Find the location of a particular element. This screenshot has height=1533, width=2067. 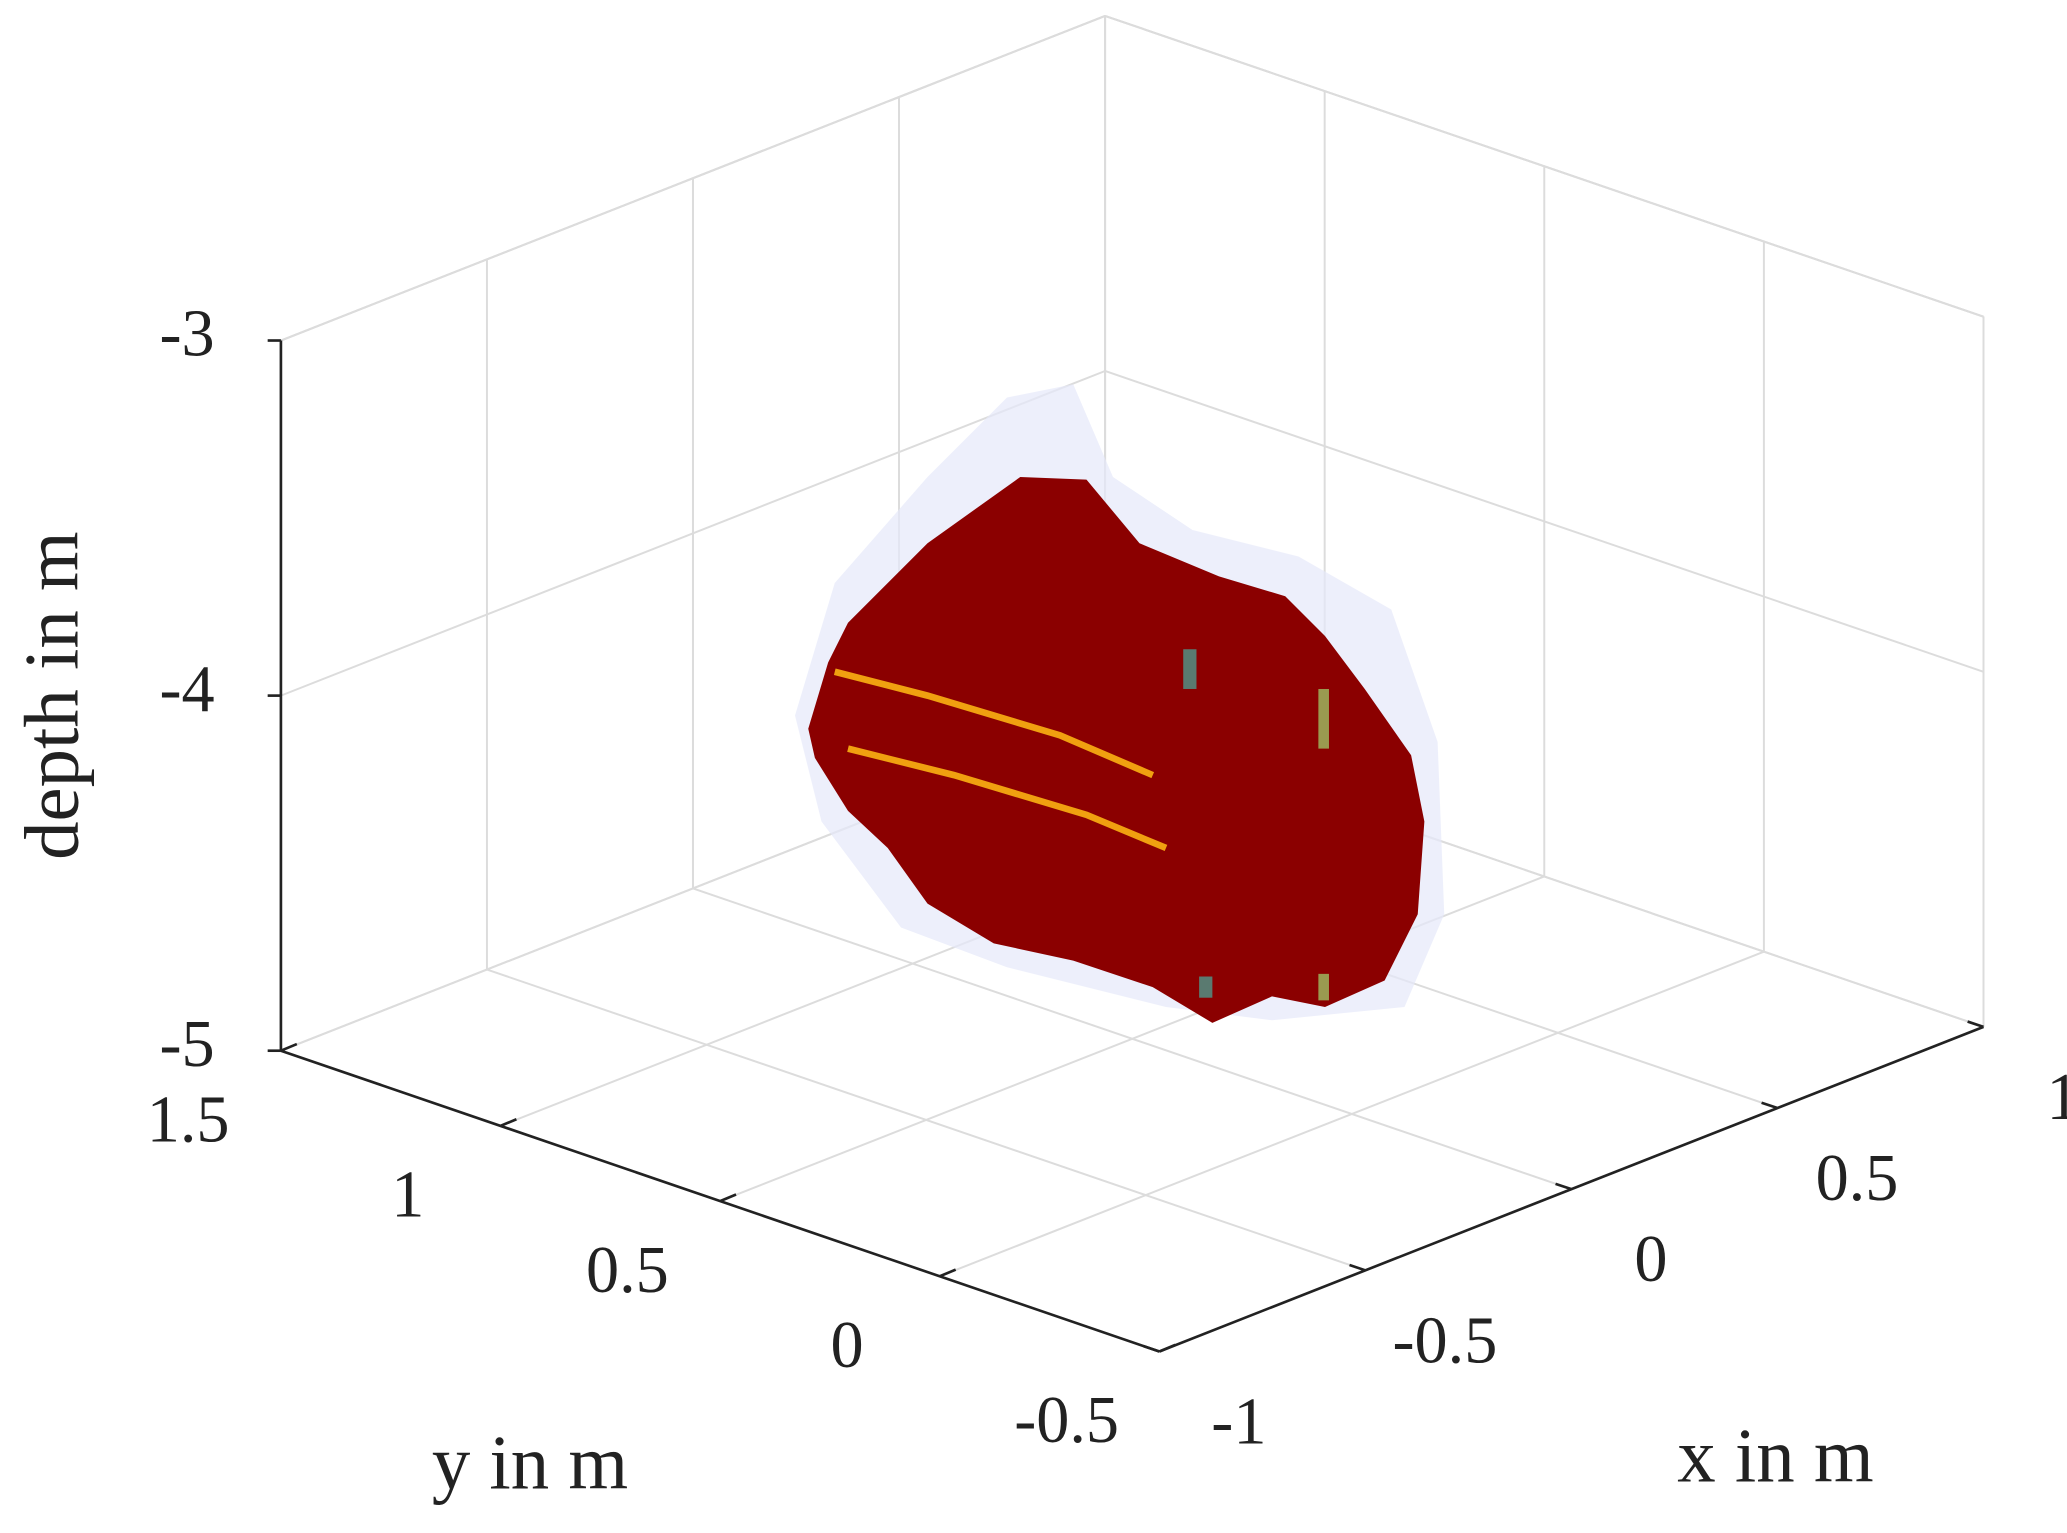

z-tick-label: -5 is located at coordinates (186, 1044).